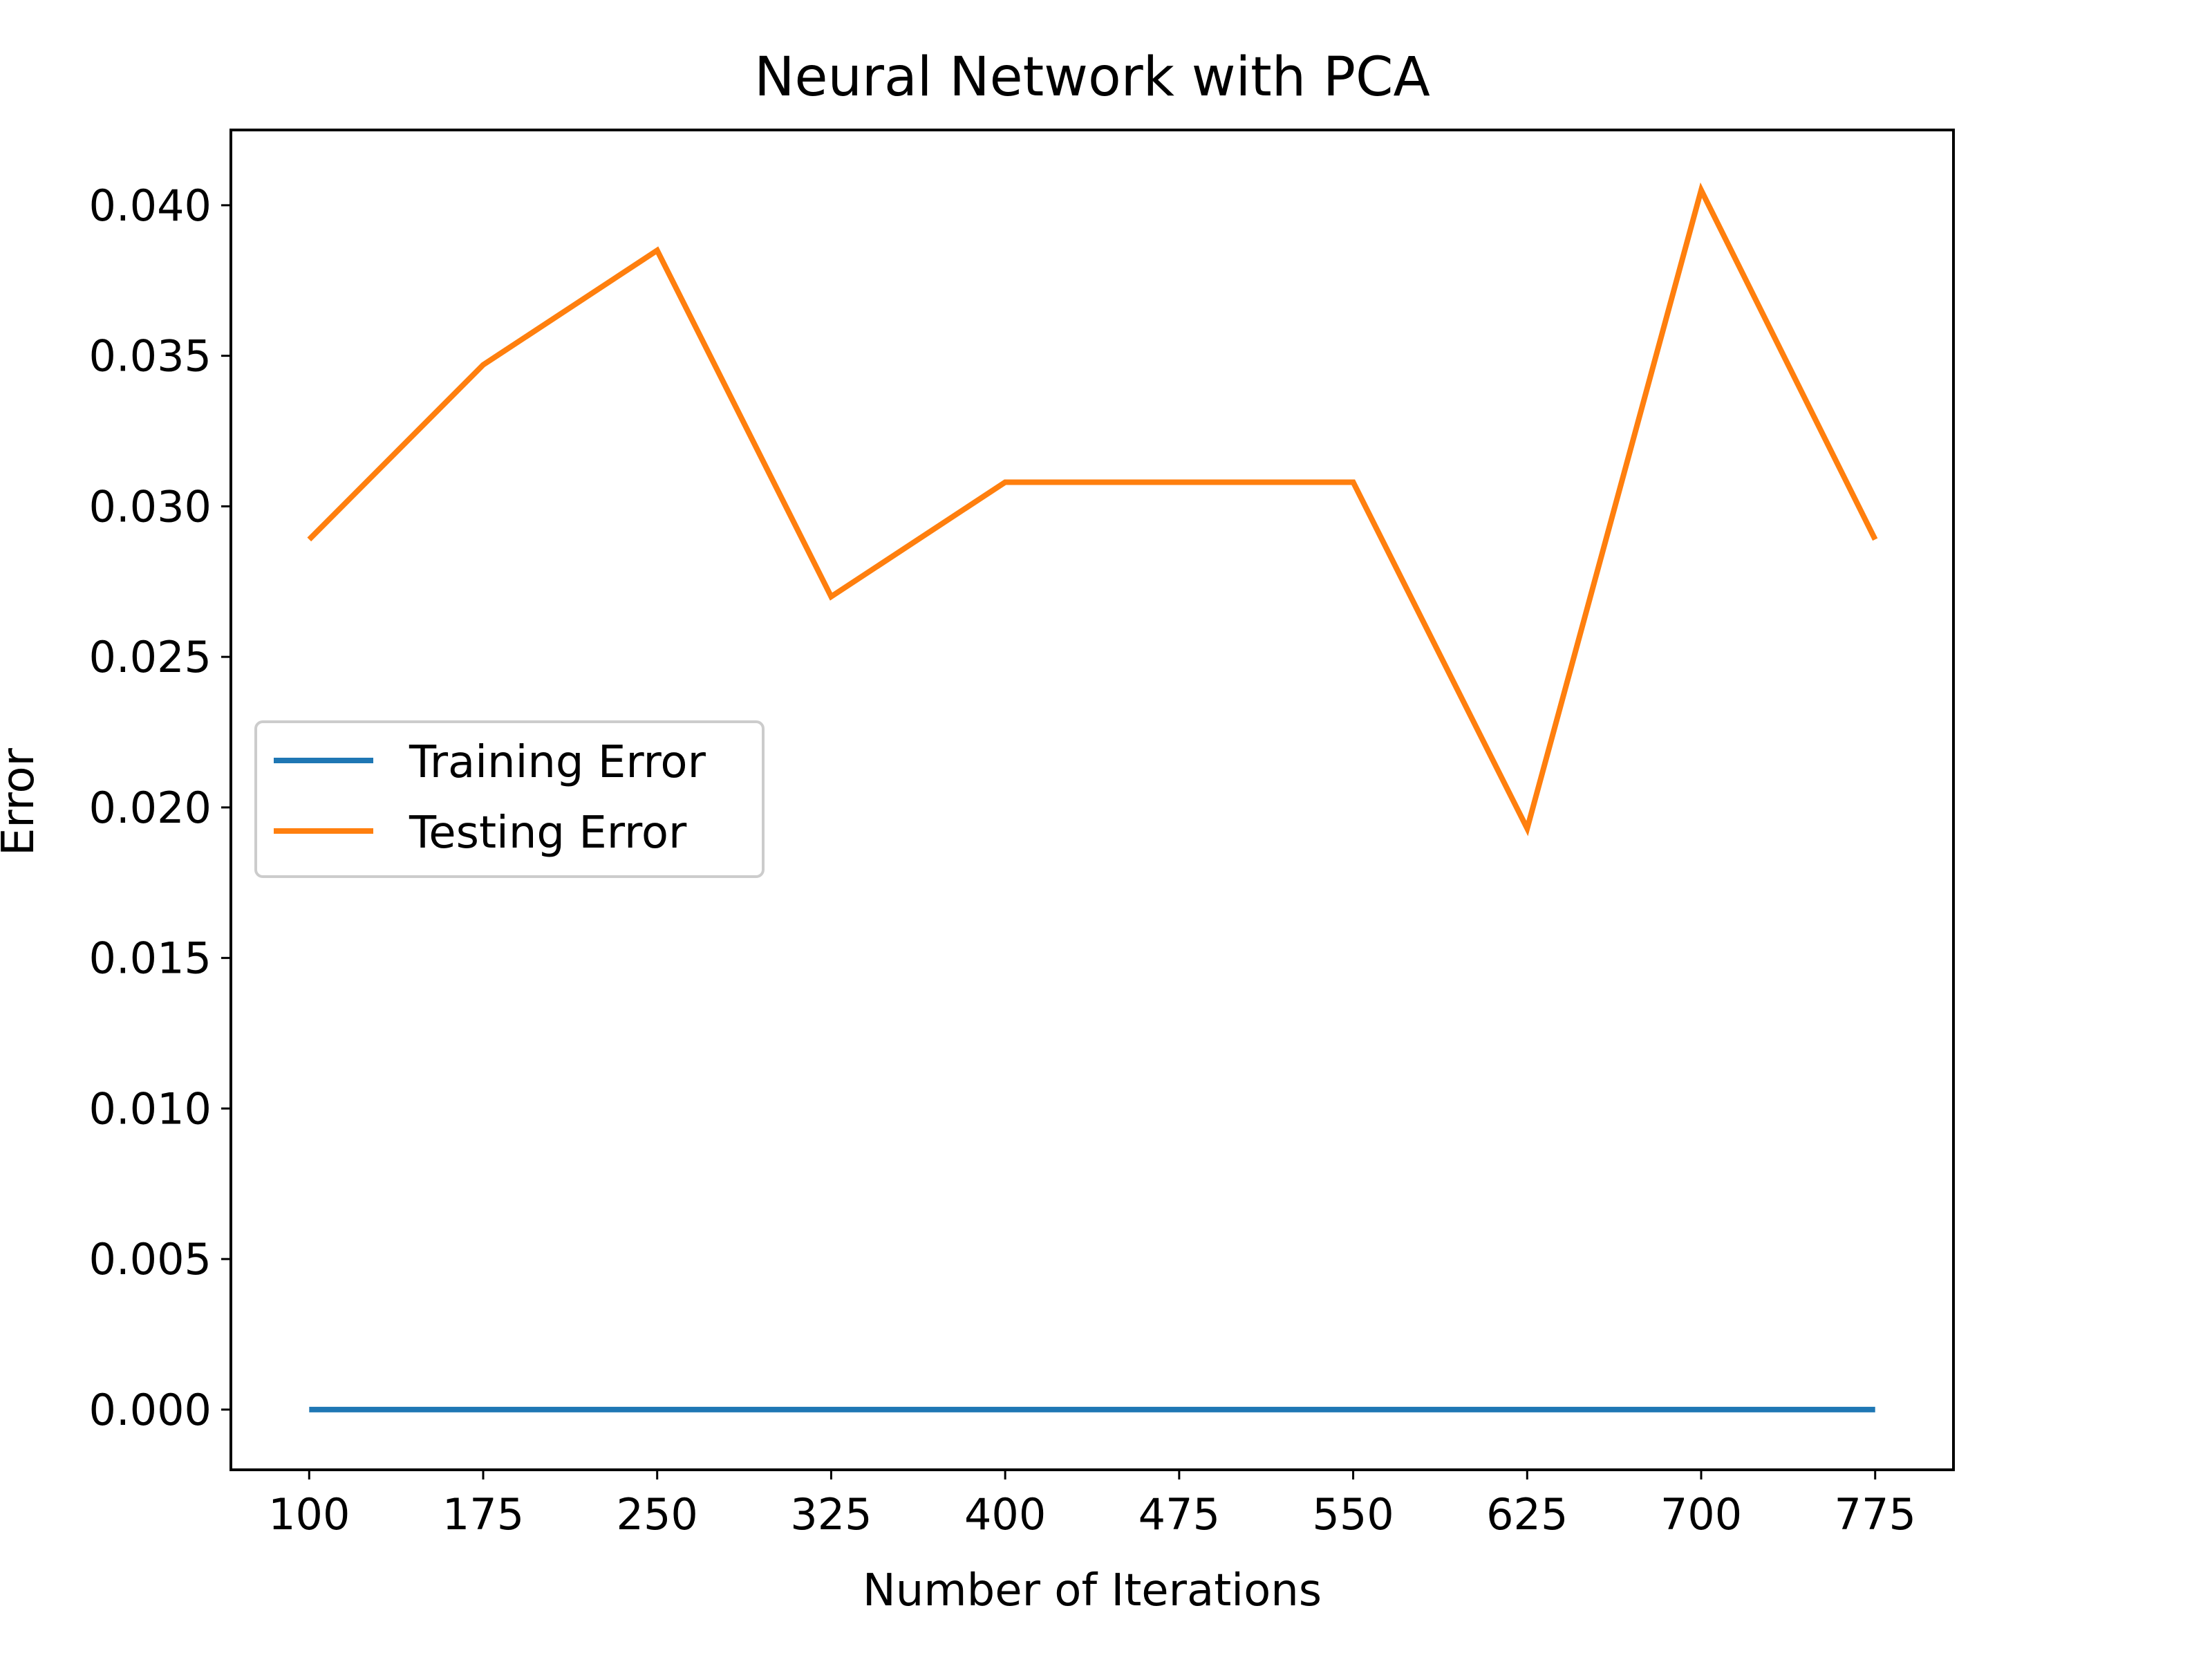 The width and height of the screenshot is (2212, 1662). What do you see at coordinates (1005, 1515) in the screenshot?
I see `x-tick-label: 400` at bounding box center [1005, 1515].